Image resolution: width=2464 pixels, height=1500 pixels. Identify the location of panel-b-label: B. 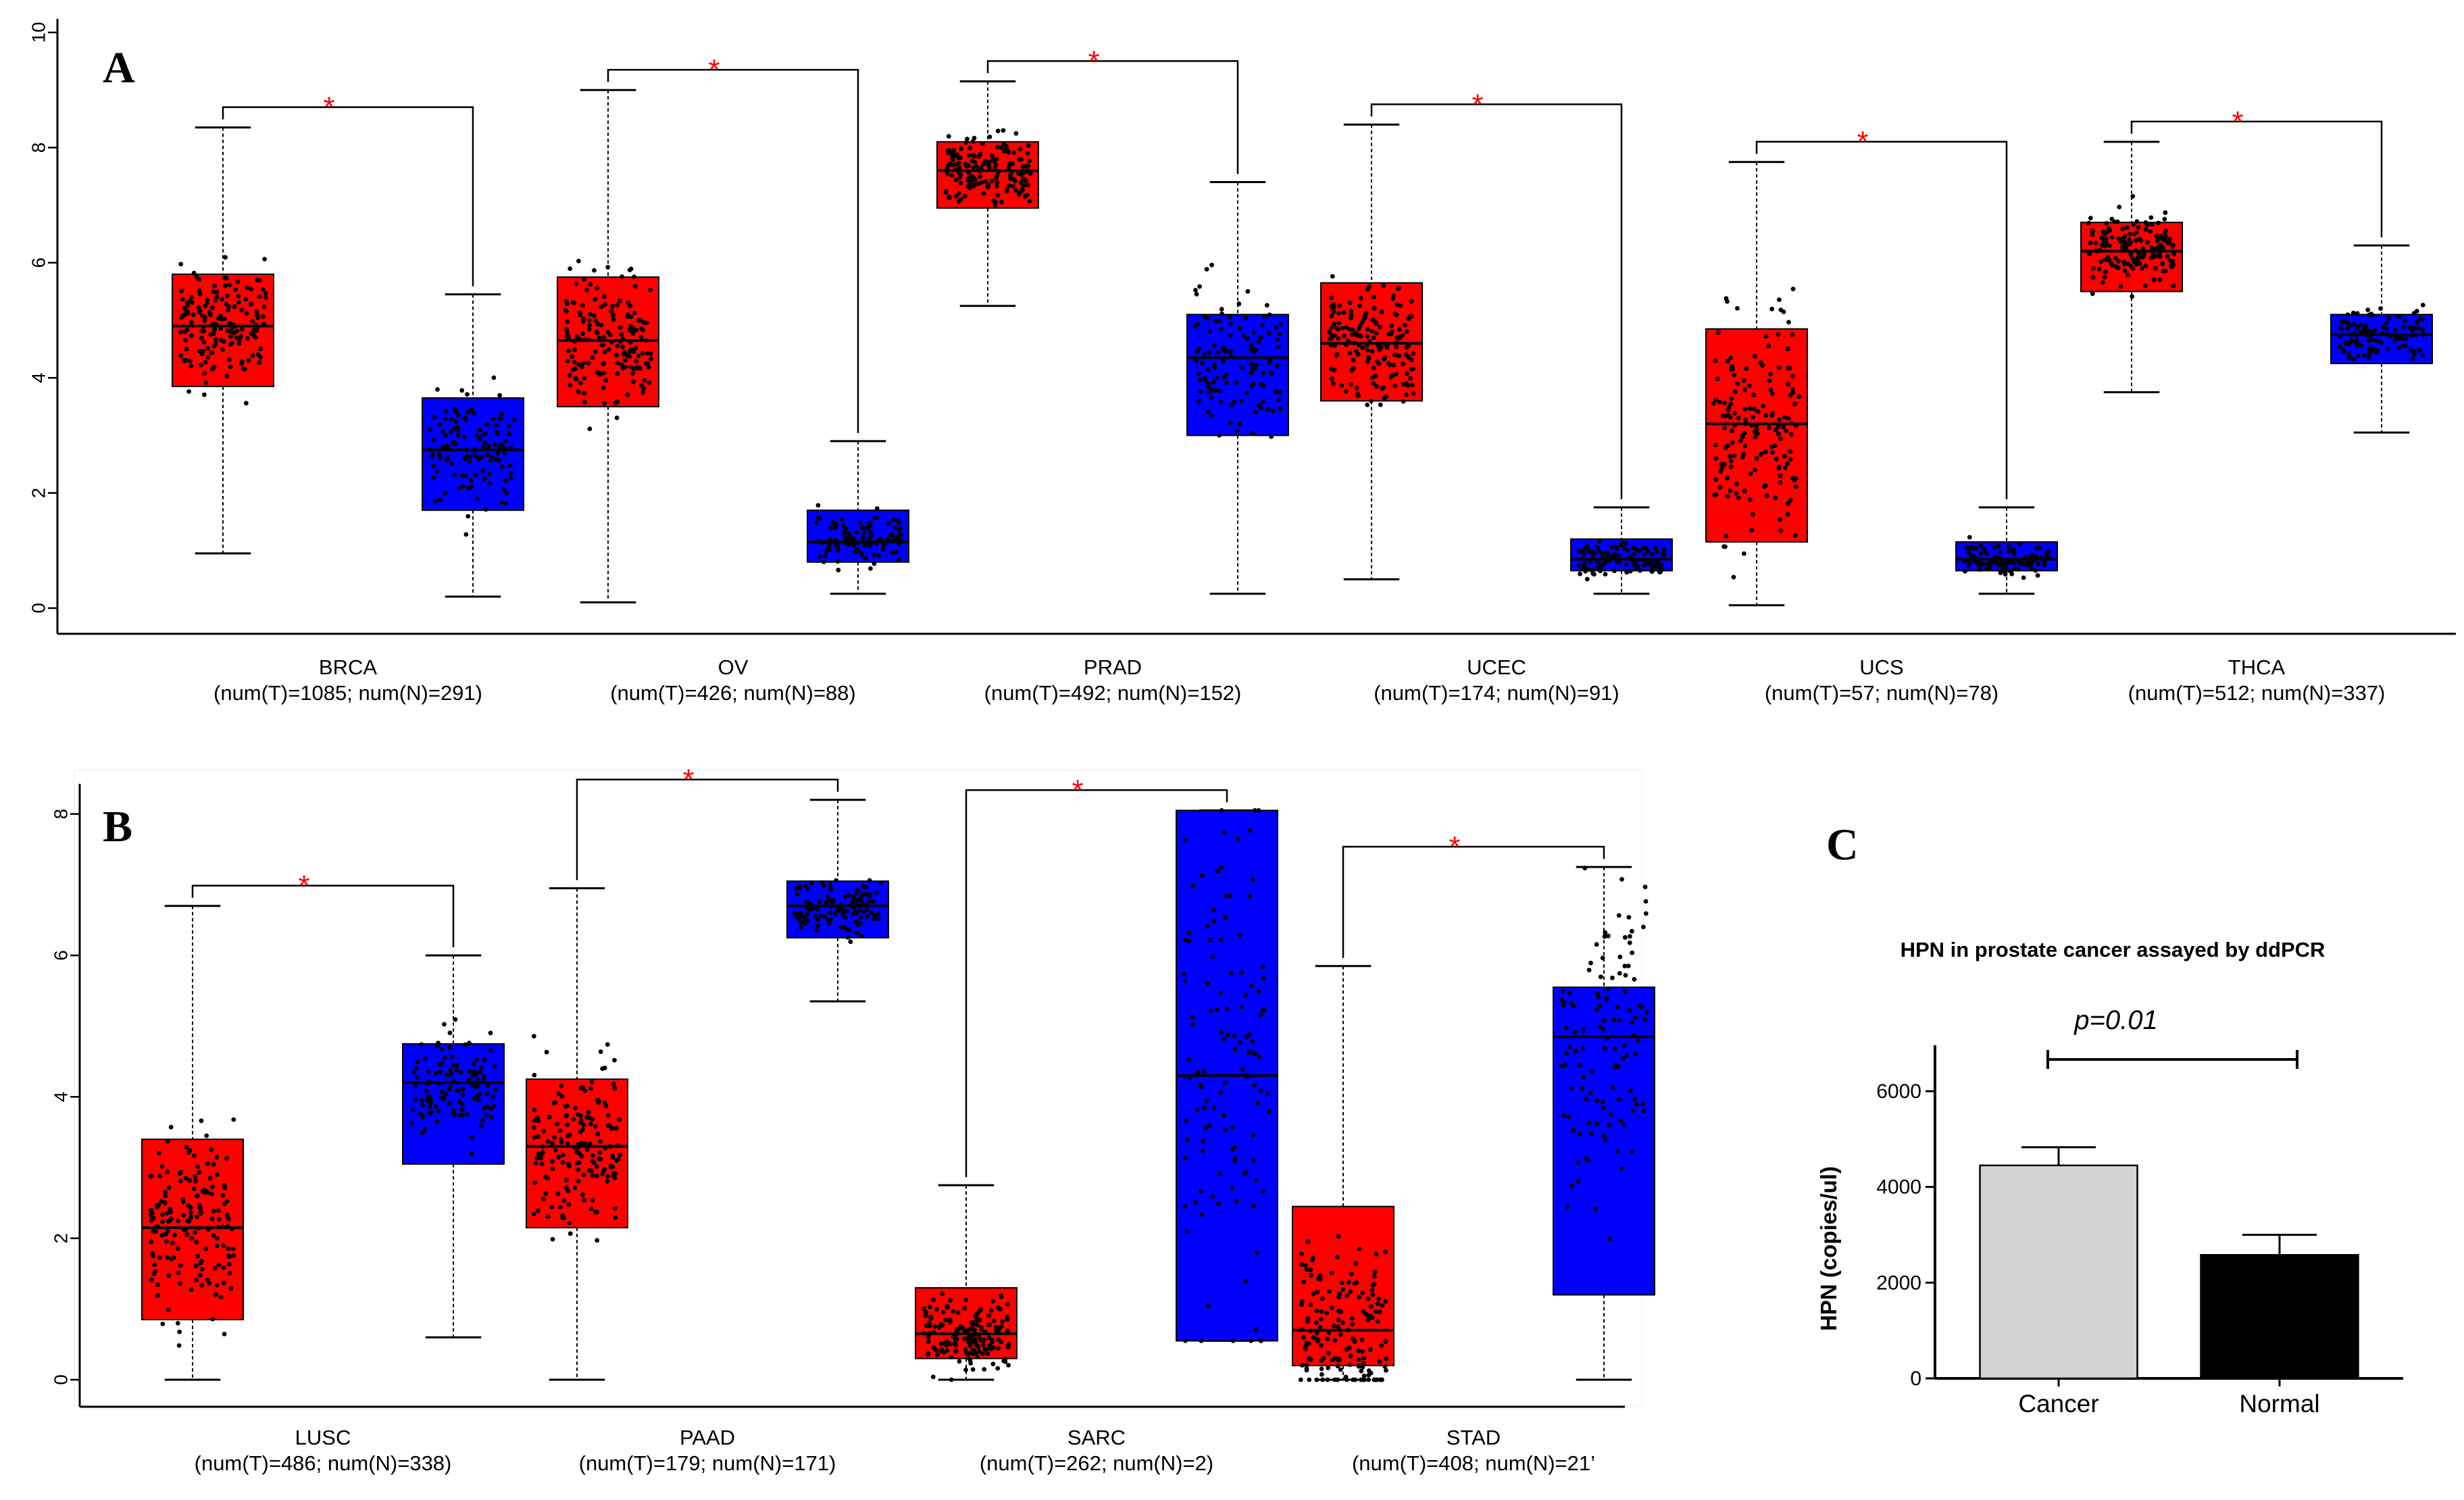
(117, 826).